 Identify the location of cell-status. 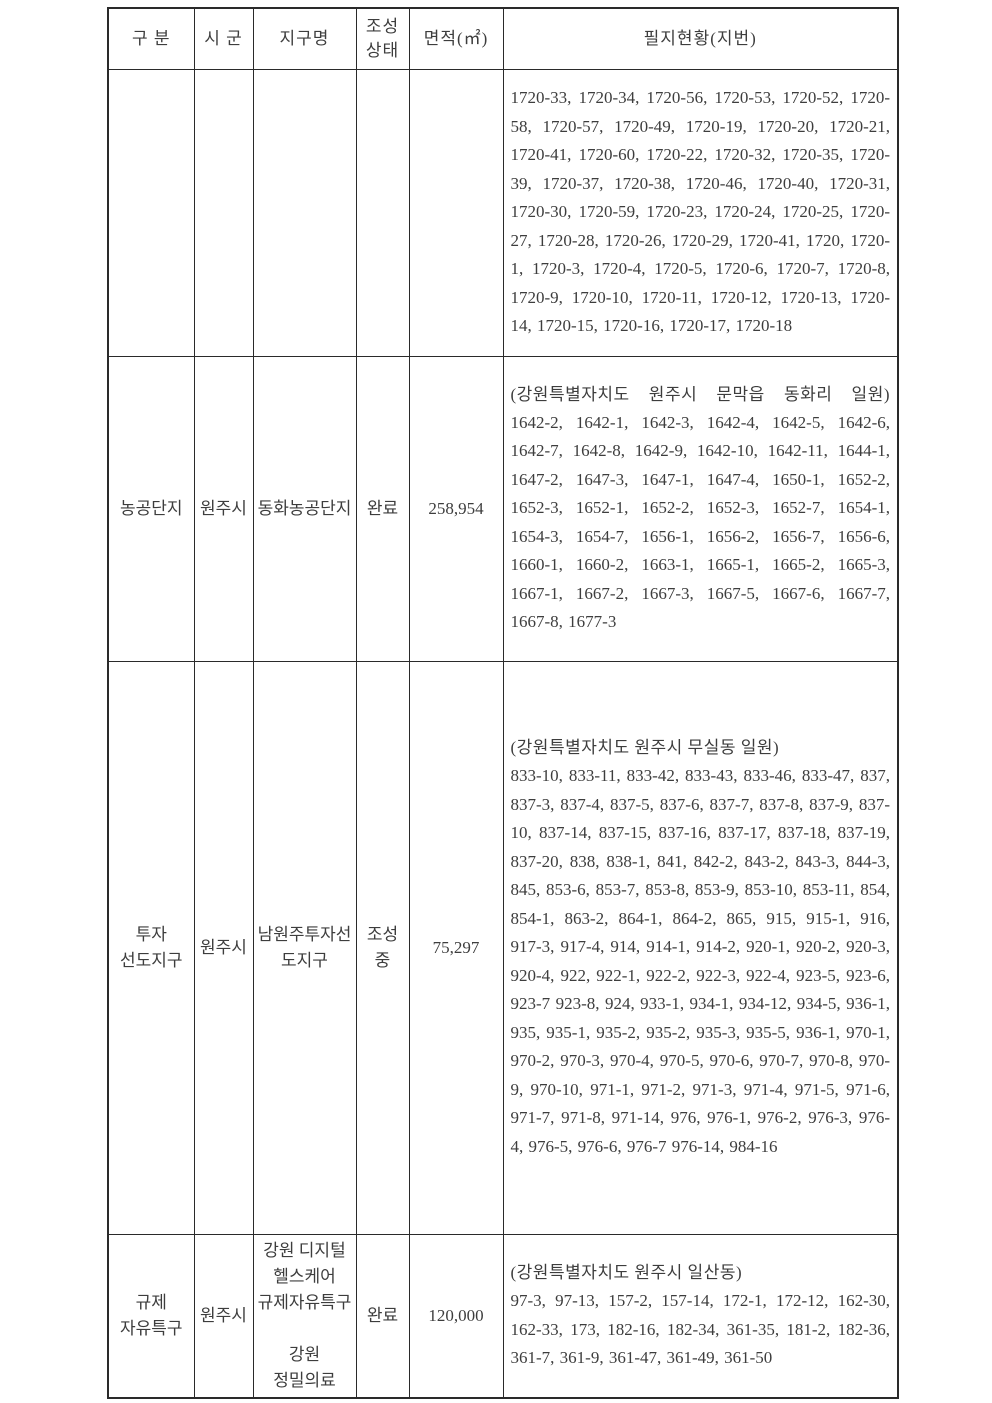
(382, 212).